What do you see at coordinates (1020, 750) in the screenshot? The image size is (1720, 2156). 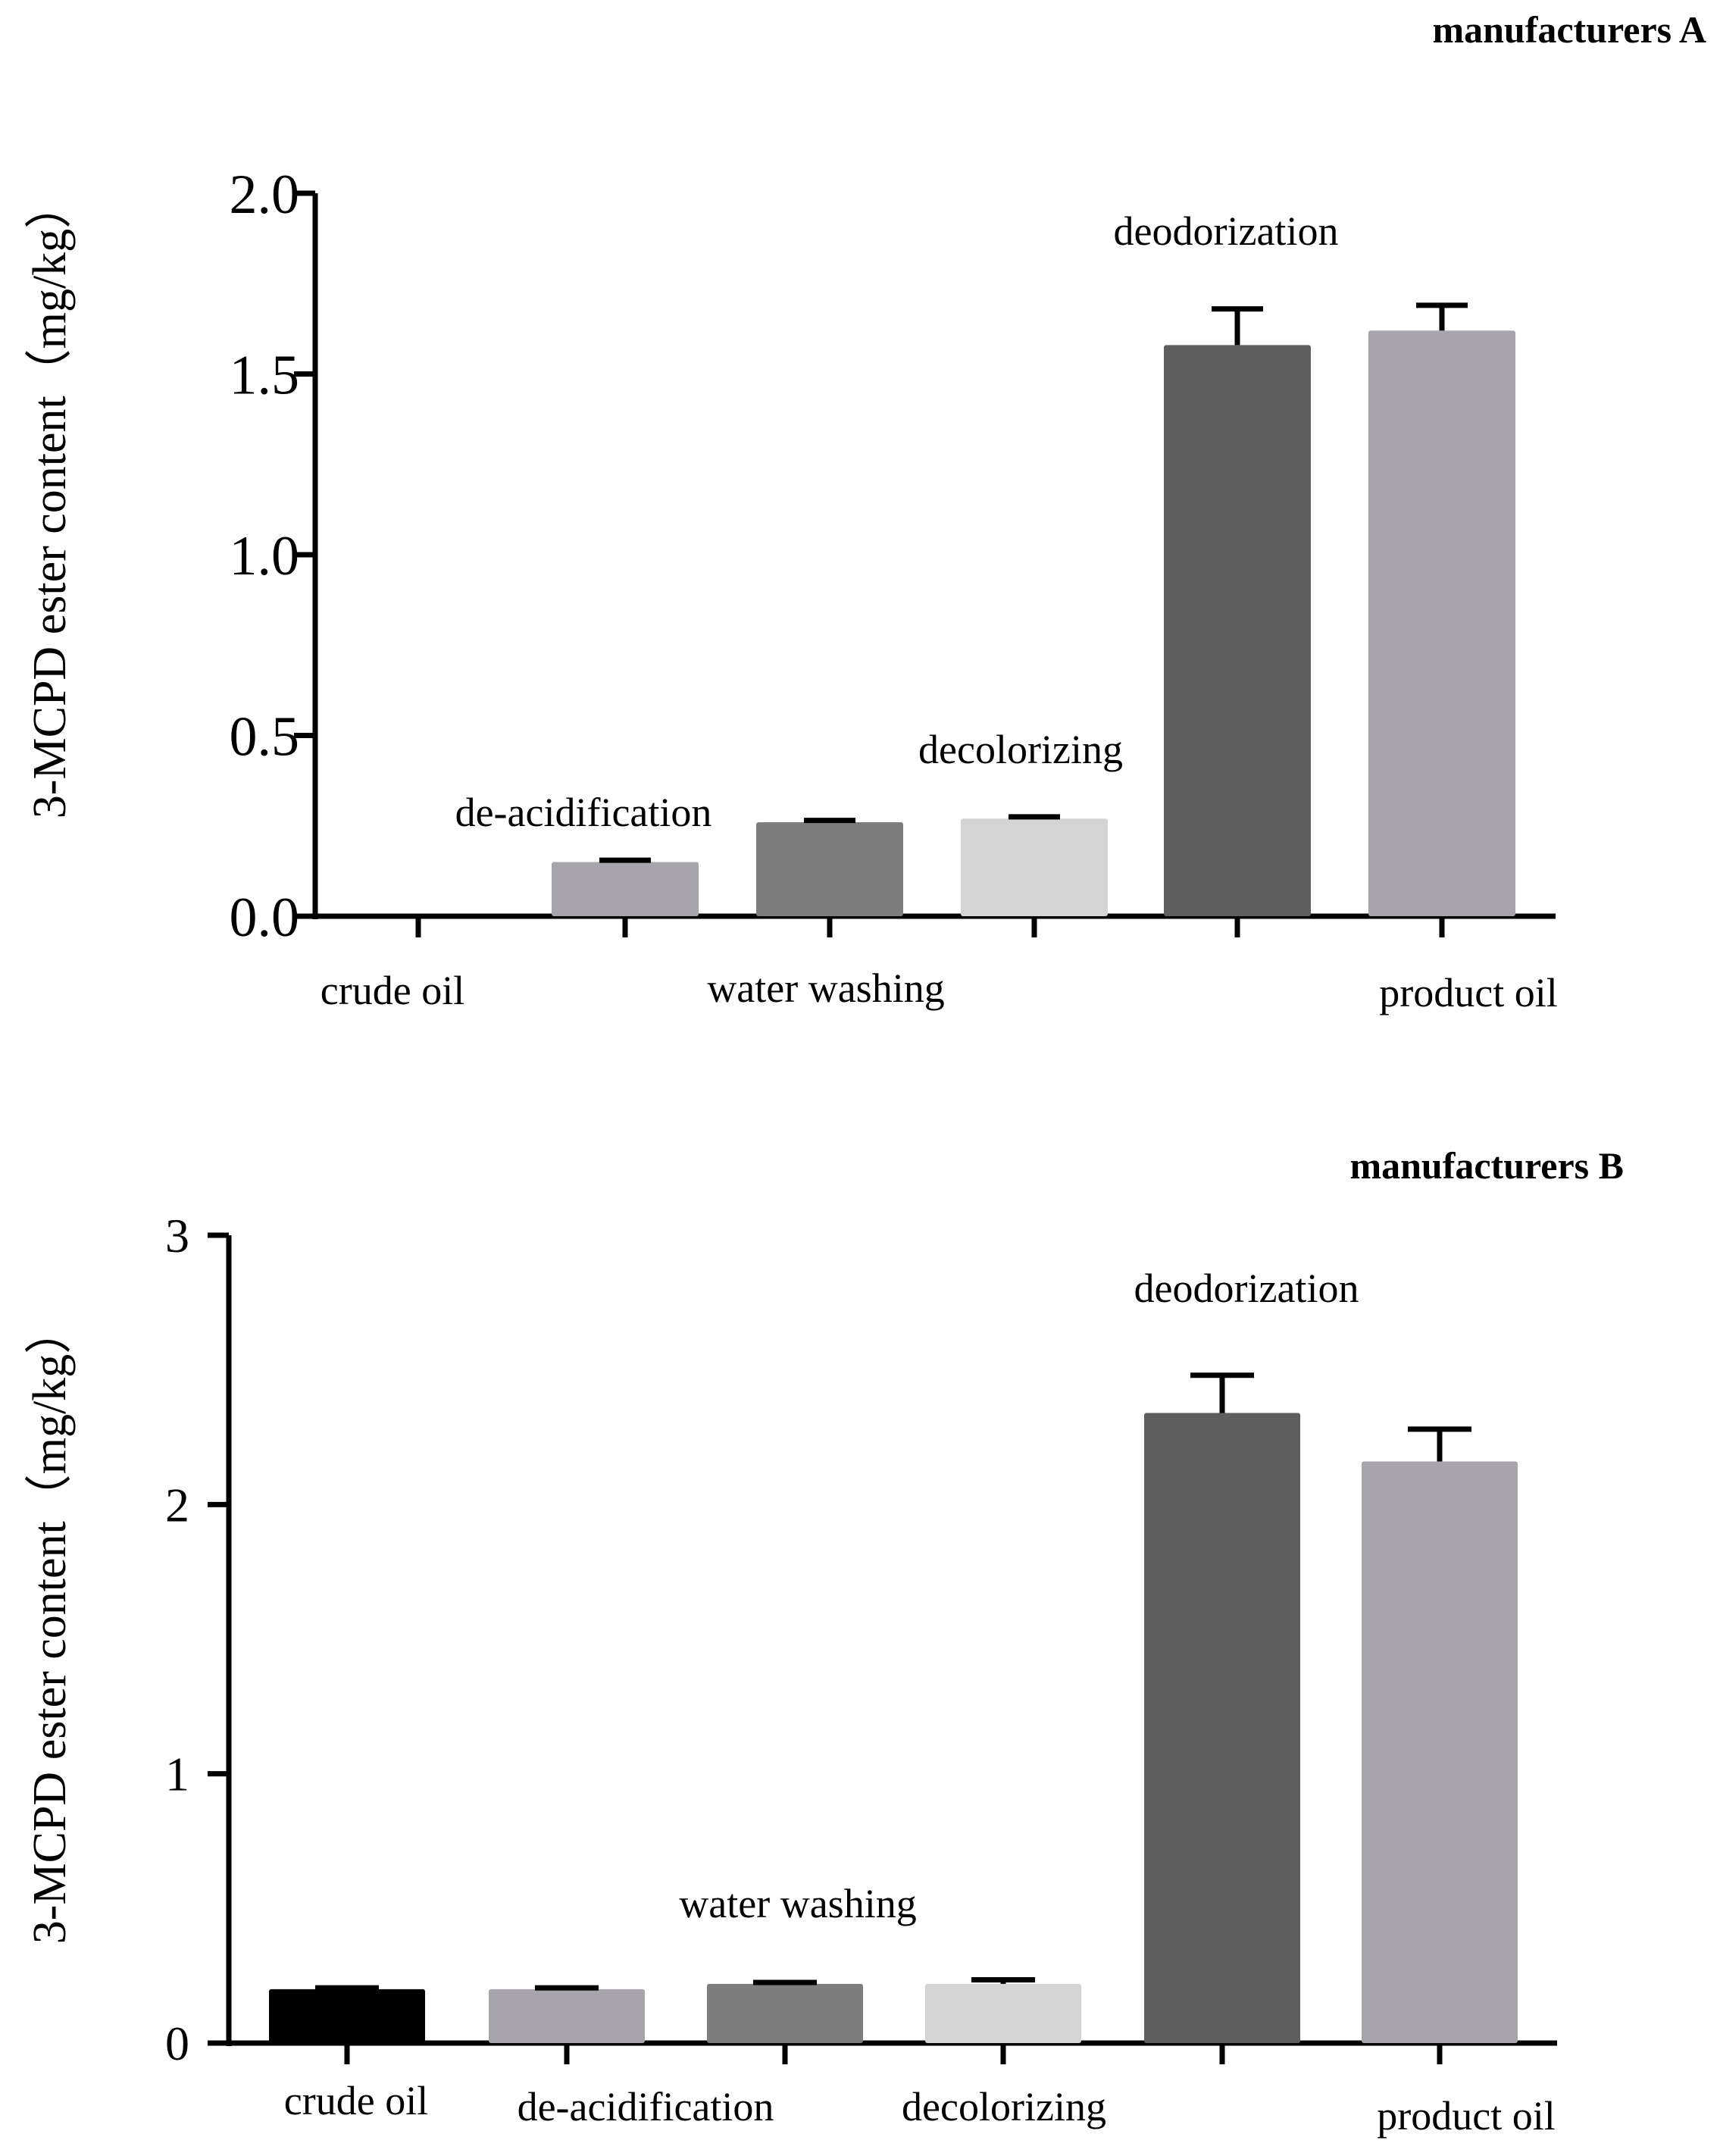 I see `chart-a-label-decolorizing: decolorizing` at bounding box center [1020, 750].